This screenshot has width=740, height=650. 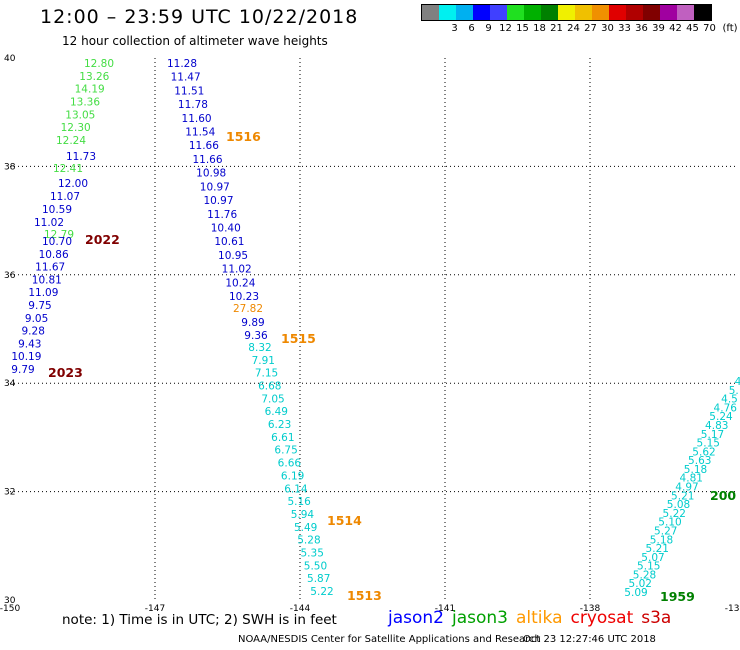 I want to click on pass-time-label: 1516, so click(x=243, y=136).